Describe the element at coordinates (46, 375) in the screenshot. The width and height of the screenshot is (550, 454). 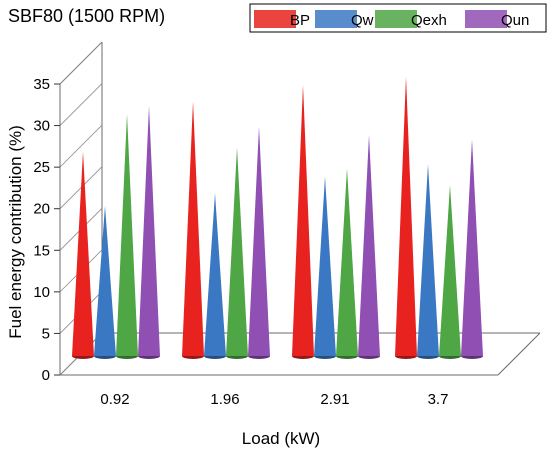
I see `y-tick-label: 0` at that location.